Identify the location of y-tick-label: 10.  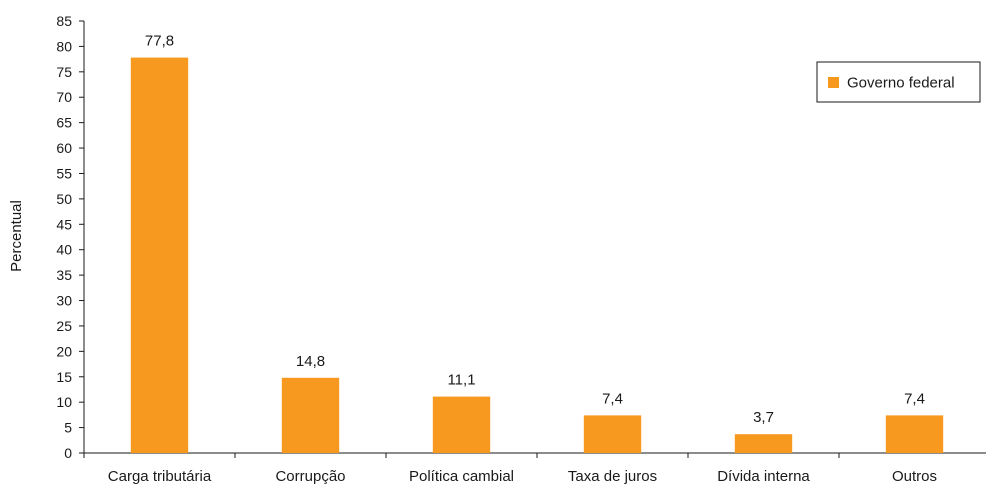
(64, 402).